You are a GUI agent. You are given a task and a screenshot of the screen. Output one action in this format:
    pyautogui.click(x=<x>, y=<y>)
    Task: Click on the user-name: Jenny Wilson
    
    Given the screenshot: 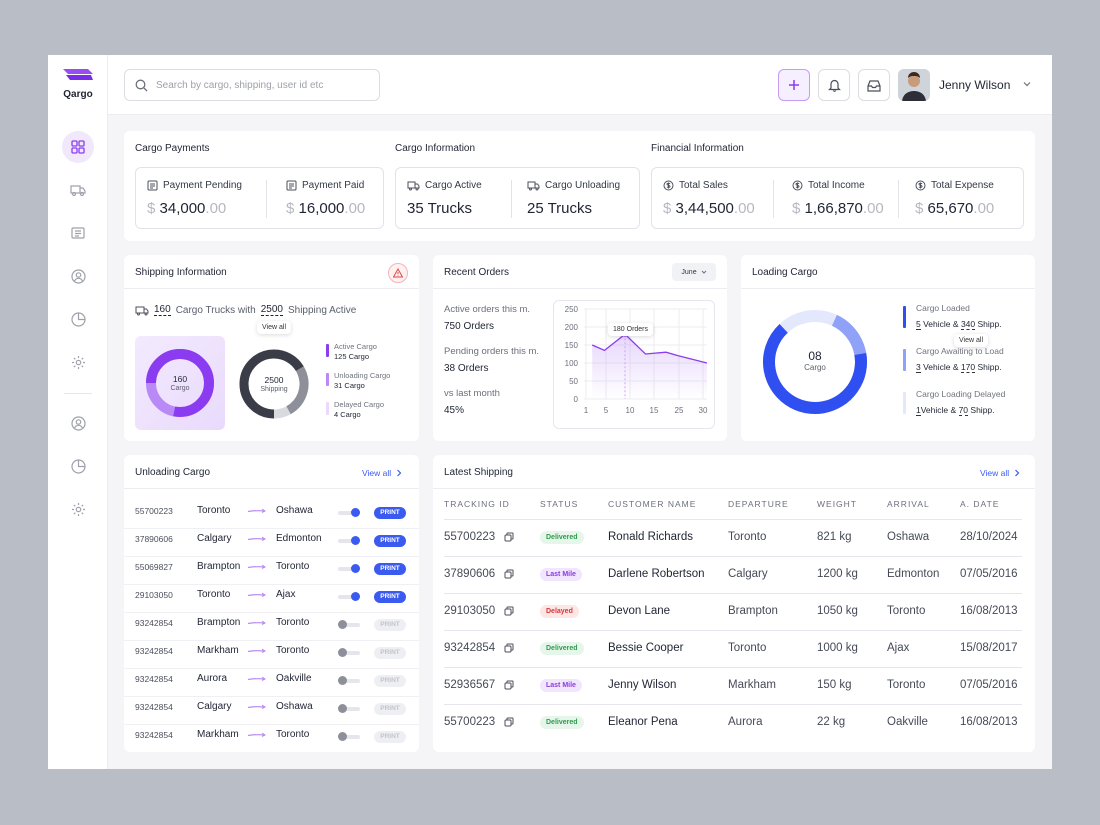 What is the action you would take?
    pyautogui.click(x=975, y=85)
    